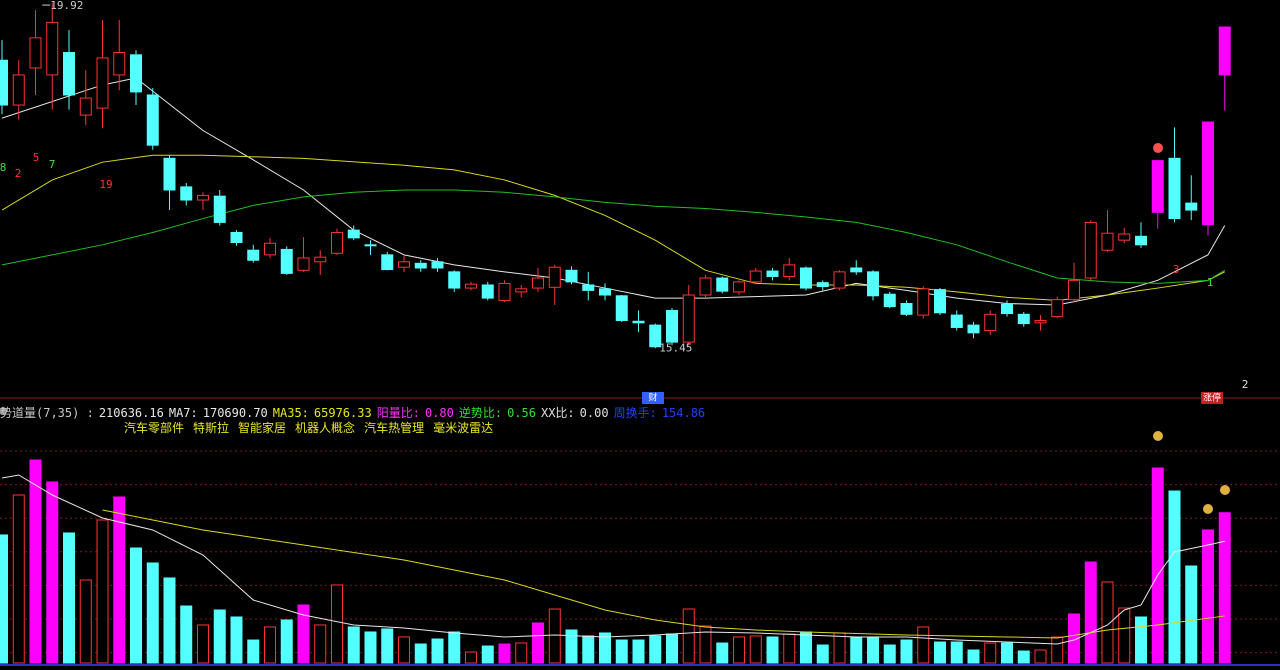  I want to click on signal-label: 5, so click(36, 157).